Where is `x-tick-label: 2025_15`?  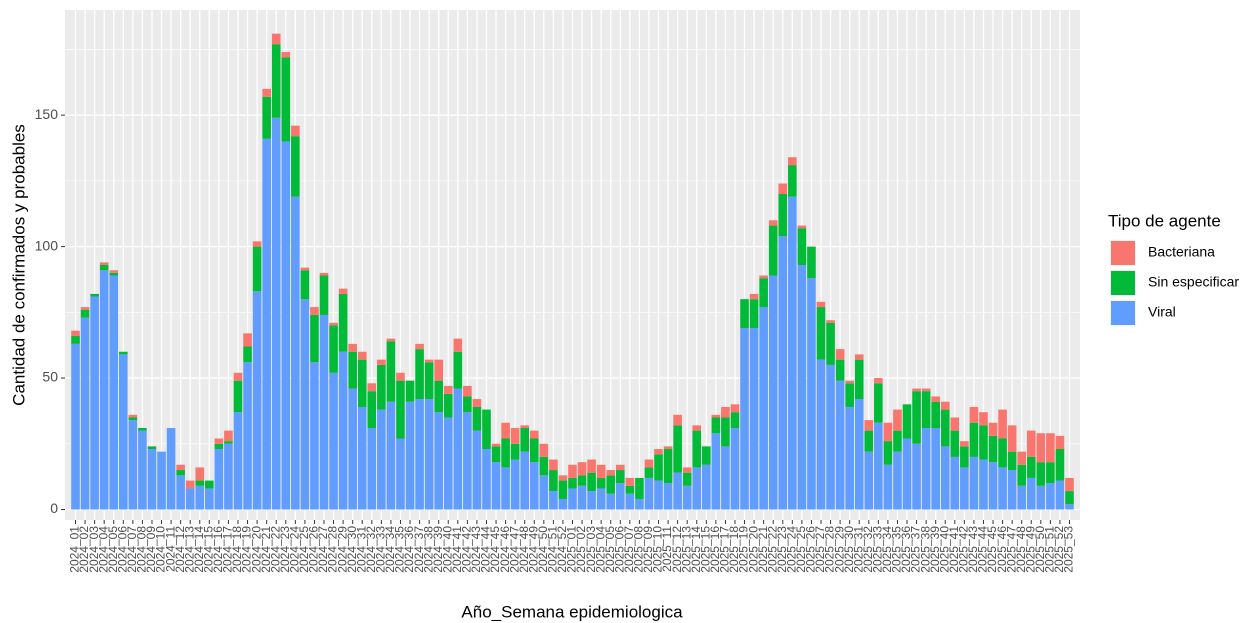 x-tick-label: 2025_15 is located at coordinates (705, 549).